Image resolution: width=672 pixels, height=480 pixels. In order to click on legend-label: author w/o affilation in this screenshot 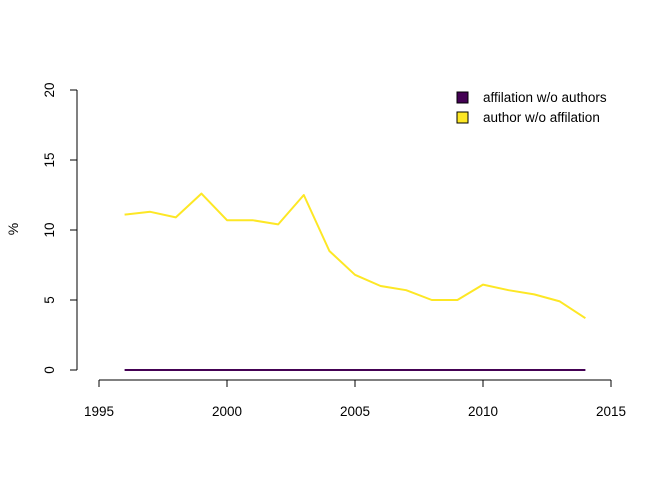, I will do `click(541, 117)`.